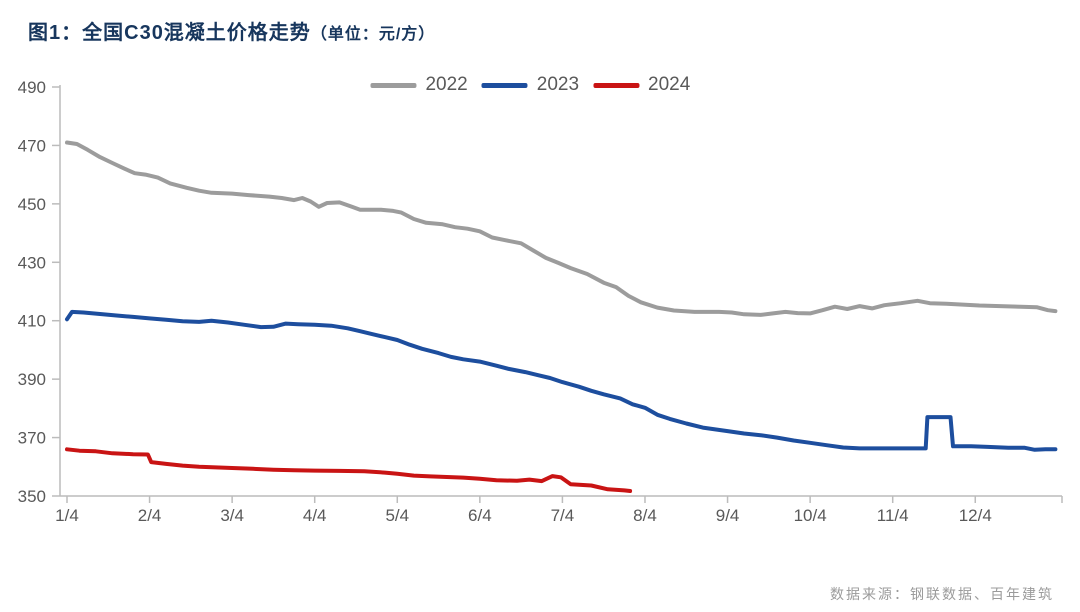 The width and height of the screenshot is (1080, 612). What do you see at coordinates (563, 515) in the screenshot?
I see `x-axis-label: 7/4` at bounding box center [563, 515].